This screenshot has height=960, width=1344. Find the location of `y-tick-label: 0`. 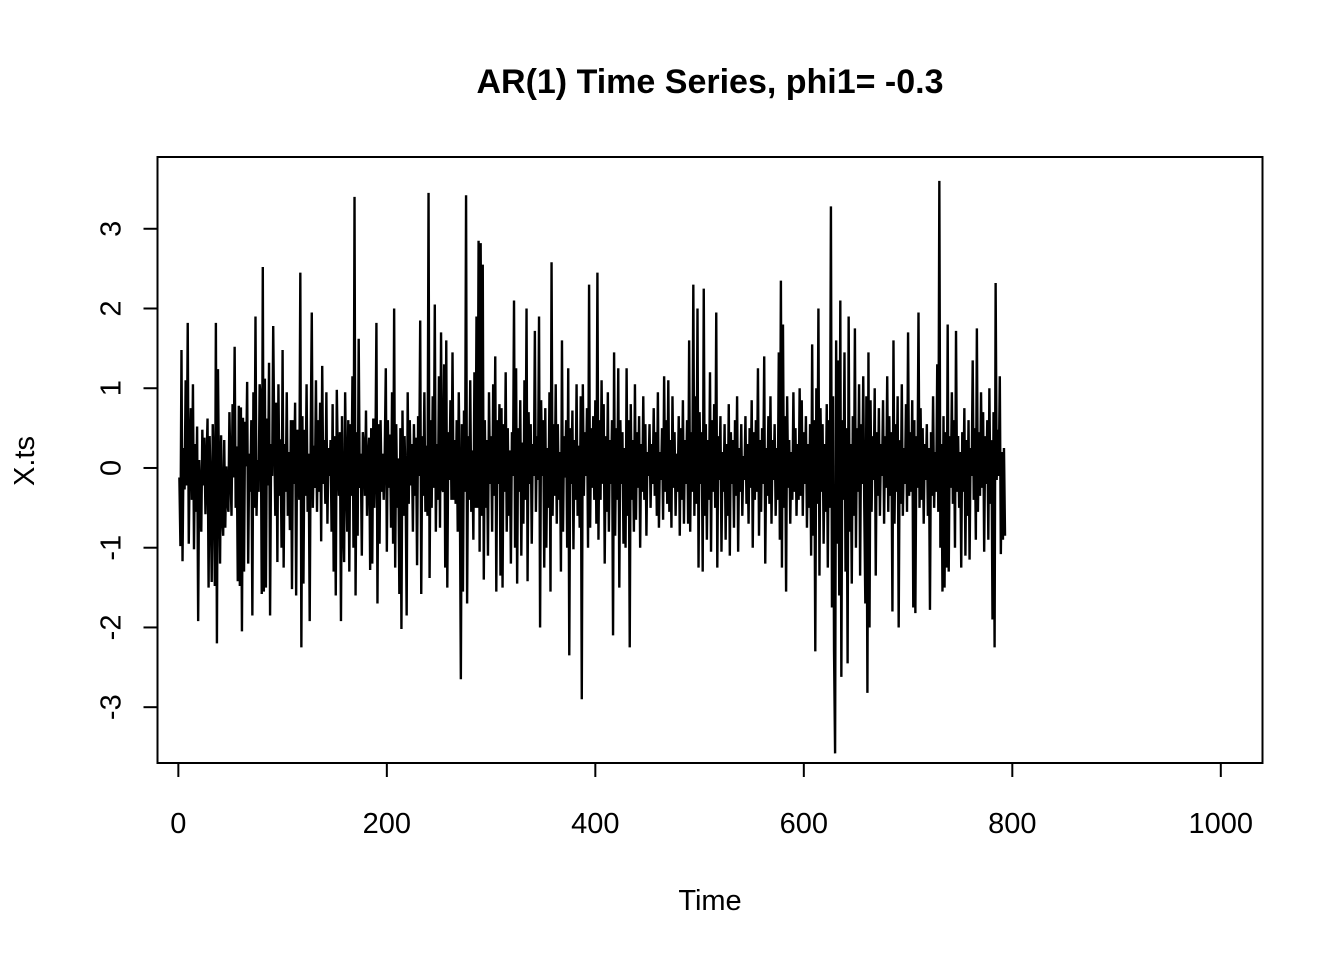

y-tick-label: 0 is located at coordinates (112, 468).